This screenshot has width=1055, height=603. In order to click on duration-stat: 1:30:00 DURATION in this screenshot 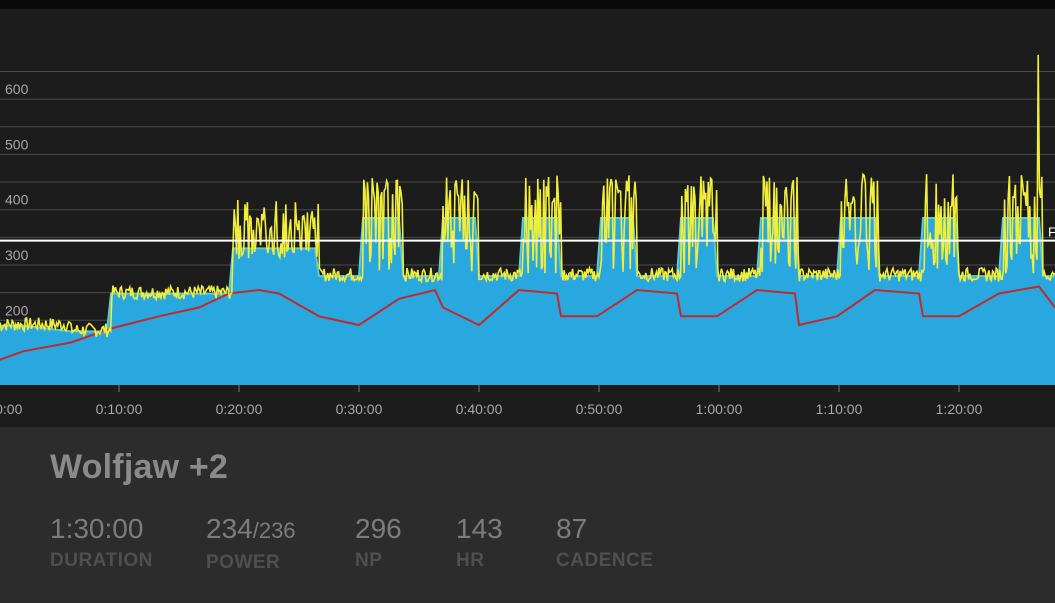, I will do `click(101, 542)`.